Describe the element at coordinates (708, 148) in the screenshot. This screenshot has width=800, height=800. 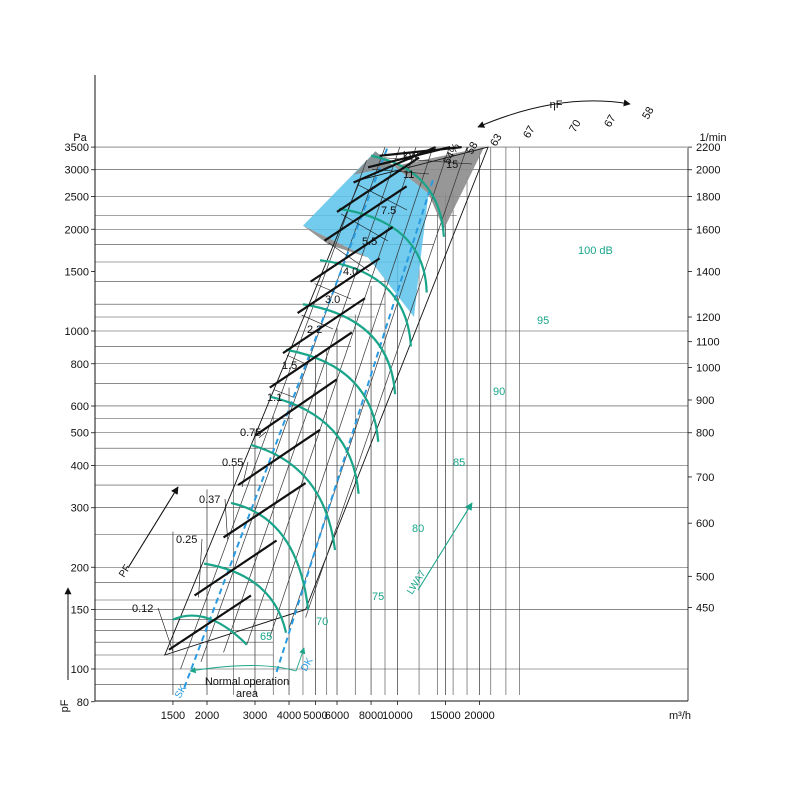
I see `rpm-tick-label: 2200` at that location.